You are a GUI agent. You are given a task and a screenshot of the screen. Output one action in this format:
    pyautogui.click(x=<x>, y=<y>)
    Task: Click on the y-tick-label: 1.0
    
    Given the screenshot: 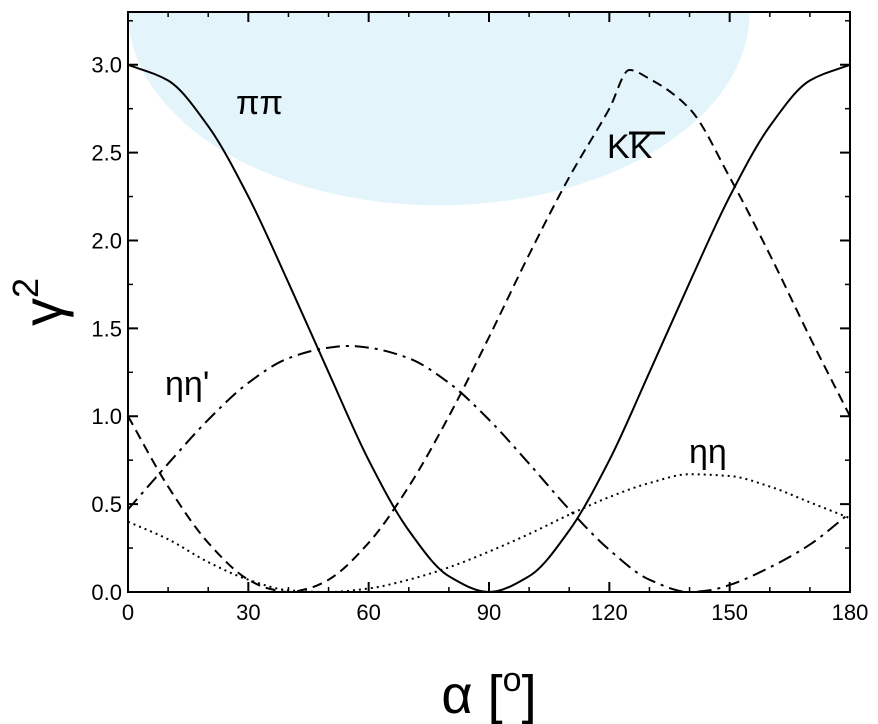 What is the action you would take?
    pyautogui.click(x=106, y=416)
    